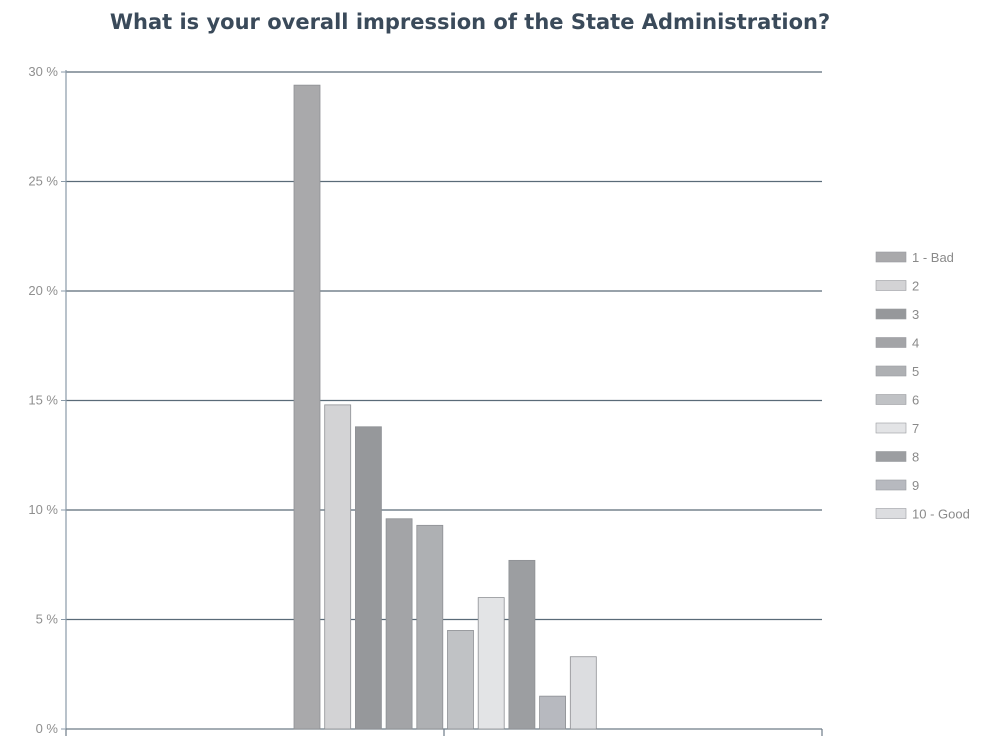 The width and height of the screenshot is (984, 736). Describe the element at coordinates (47, 619) in the screenshot. I see `y-tick-label: 5 %` at that location.